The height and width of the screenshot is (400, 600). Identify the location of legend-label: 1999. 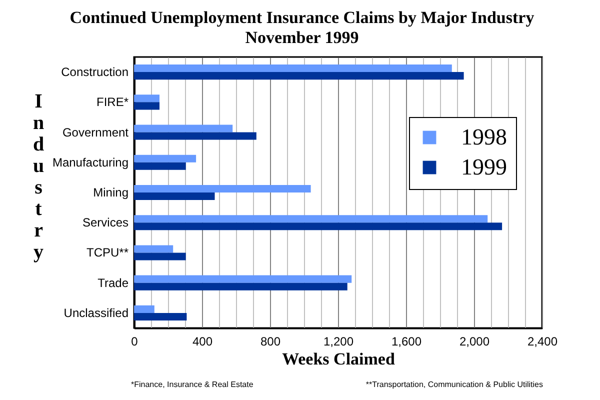
(484, 167).